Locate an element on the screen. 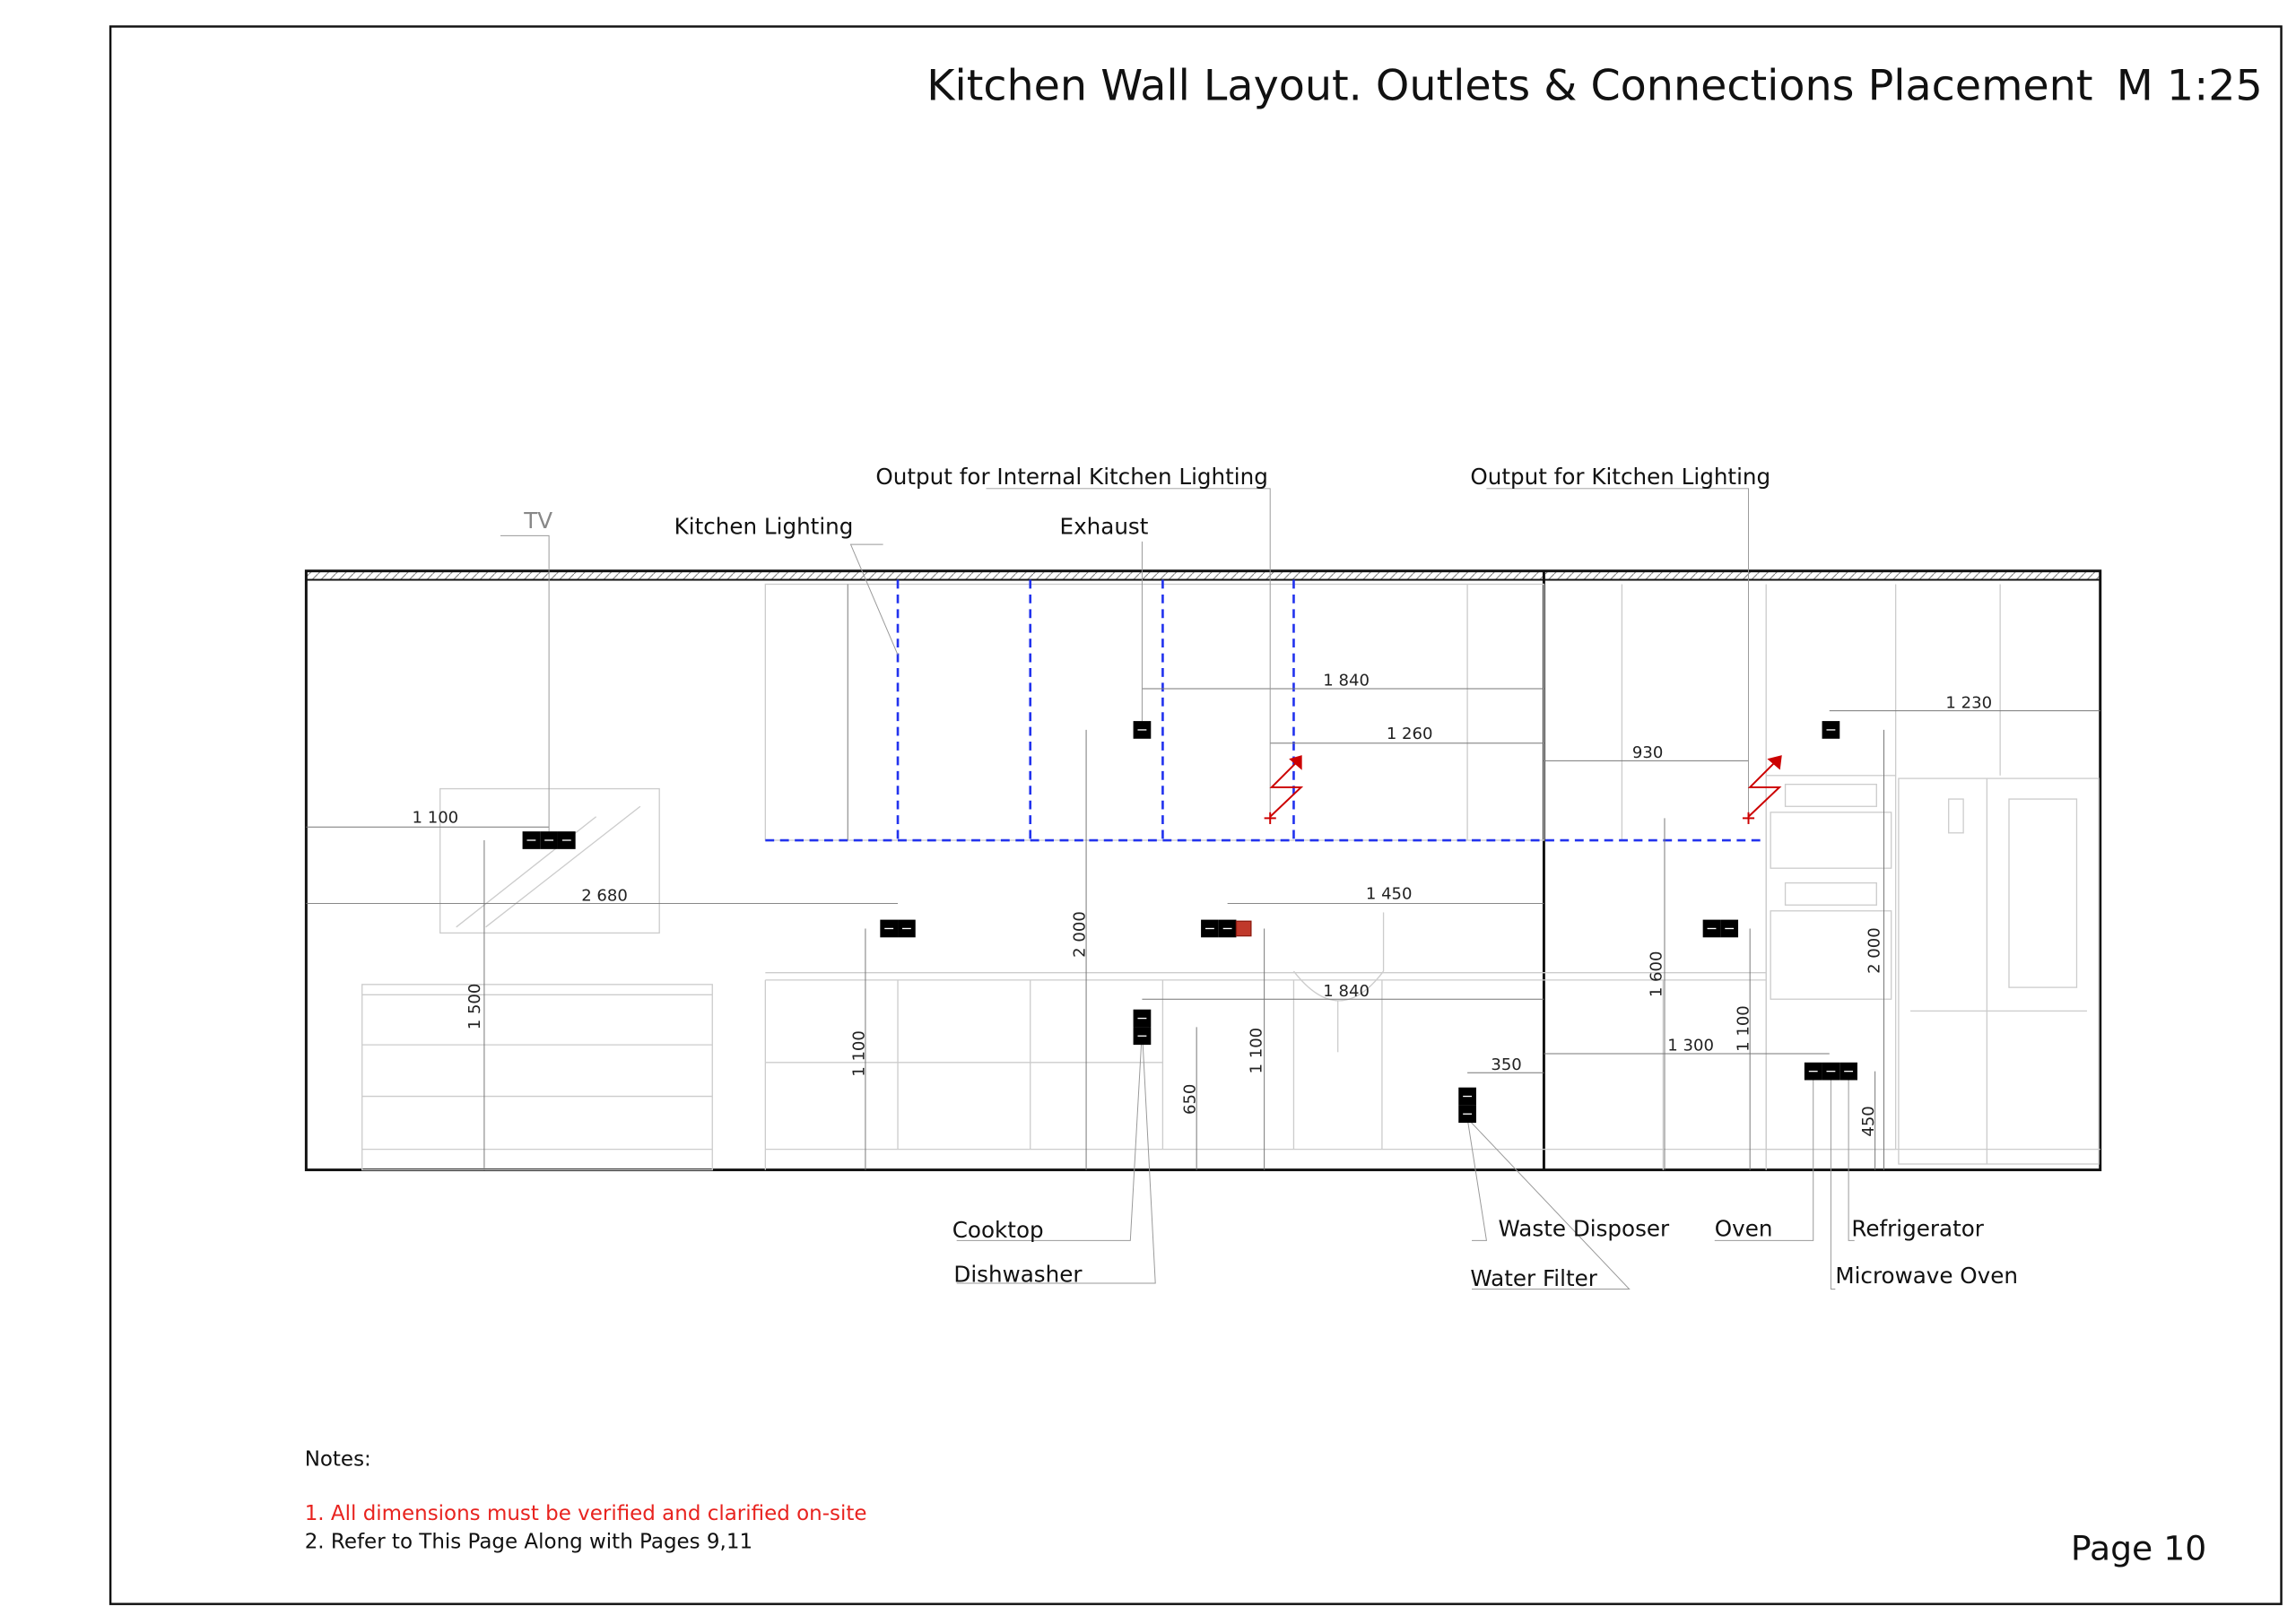  dim-label: 350 is located at coordinates (1506, 1064).